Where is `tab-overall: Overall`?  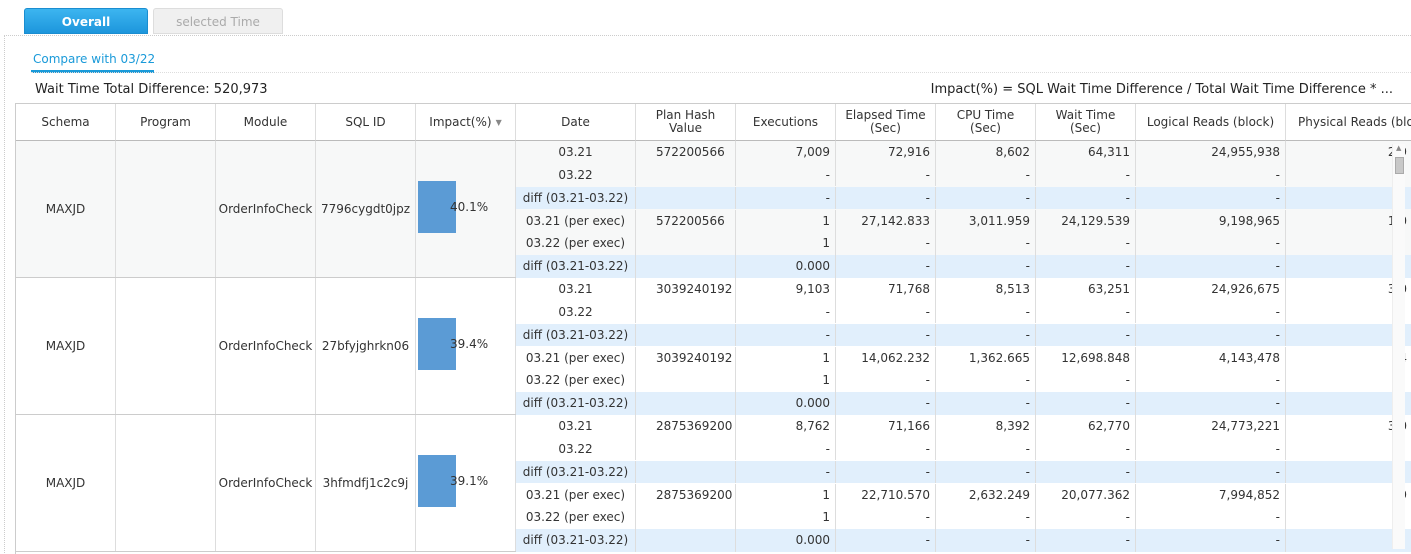 tab-overall: Overall is located at coordinates (86, 21).